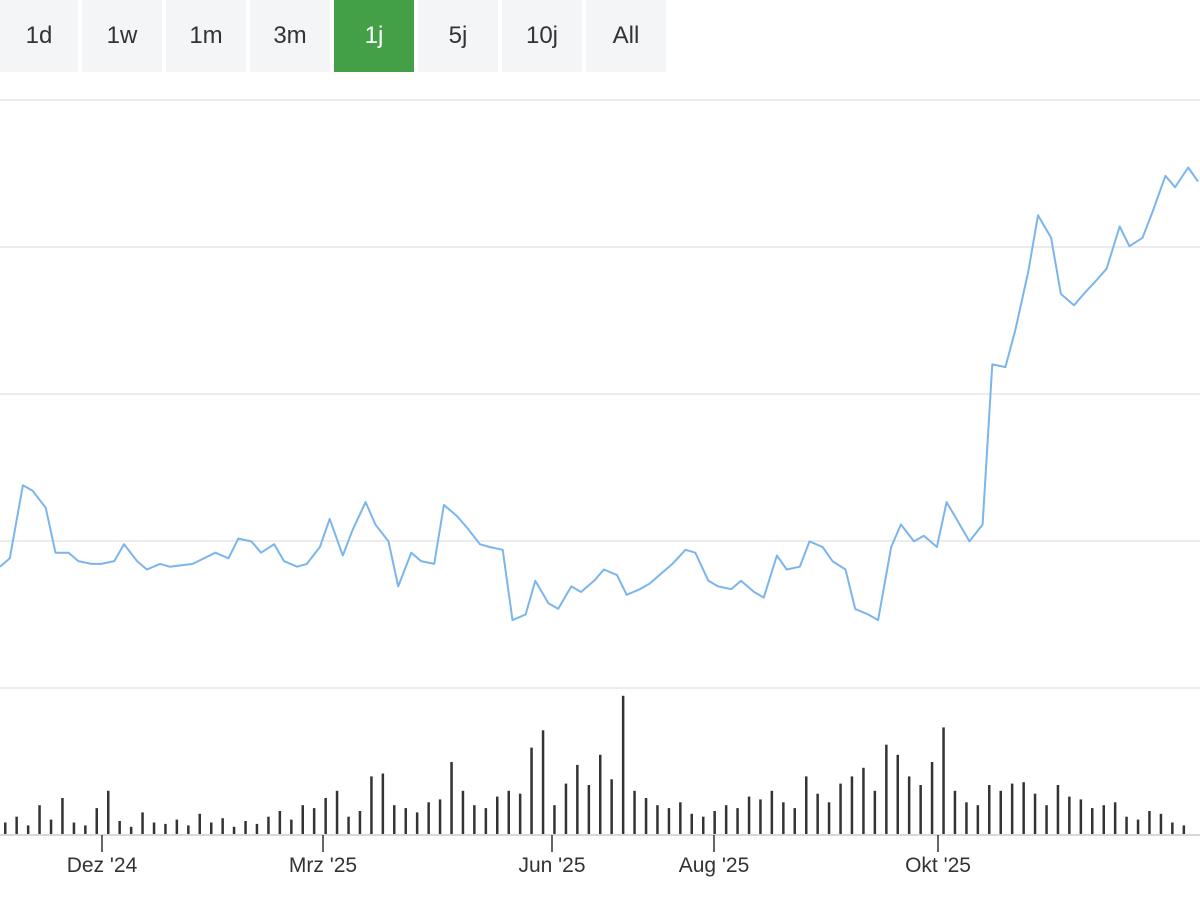 The width and height of the screenshot is (1200, 900). What do you see at coordinates (206, 36) in the screenshot?
I see `range-button-1m: 1m` at bounding box center [206, 36].